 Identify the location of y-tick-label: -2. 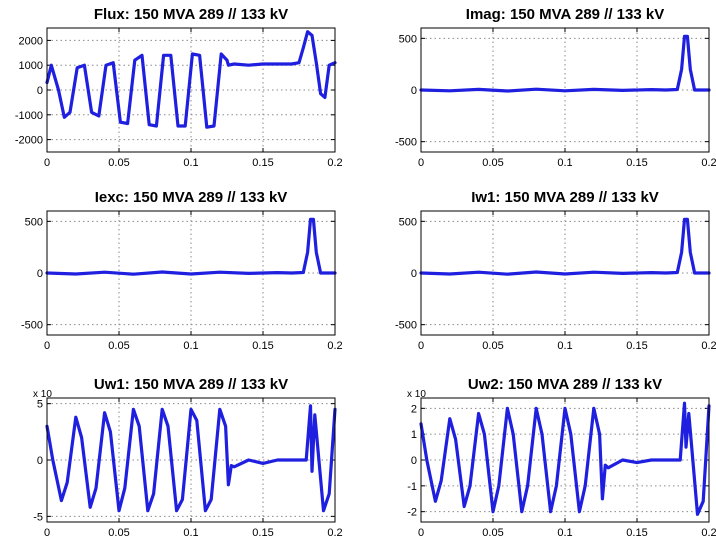
(412, 513).